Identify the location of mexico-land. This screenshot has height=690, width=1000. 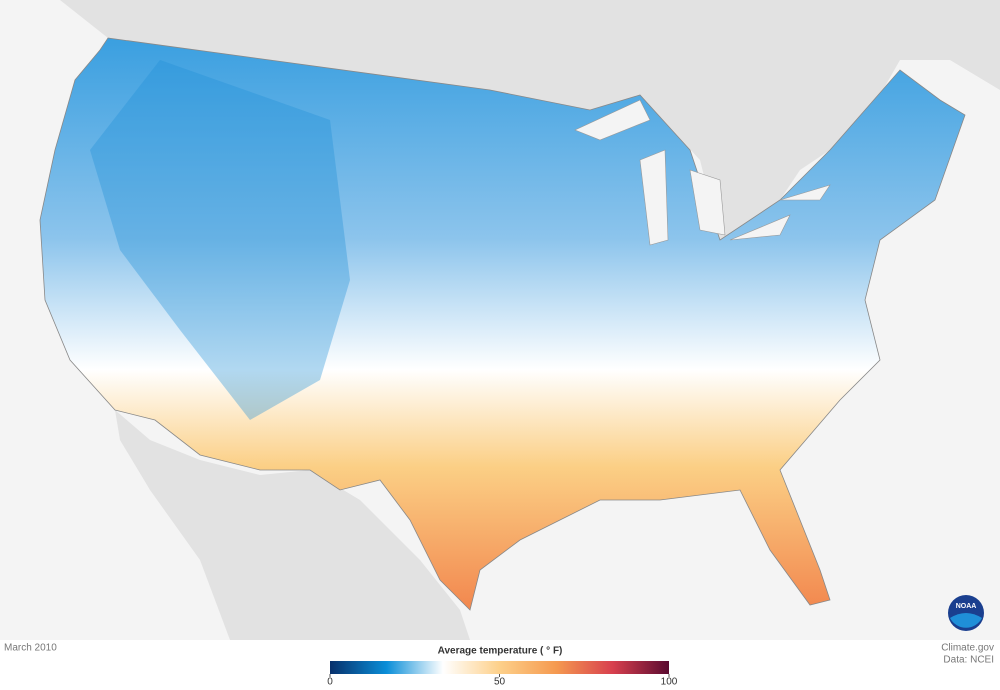
(292, 525).